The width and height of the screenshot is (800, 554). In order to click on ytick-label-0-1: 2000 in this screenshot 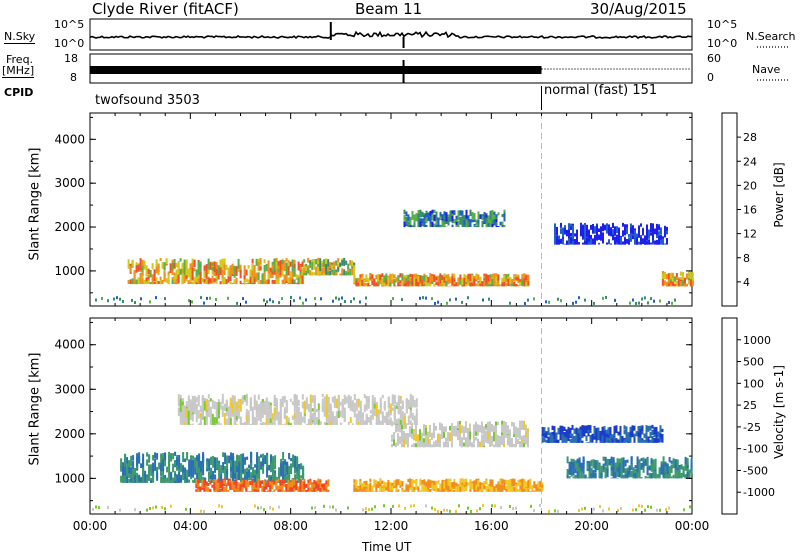, I will do `click(69, 227)`.